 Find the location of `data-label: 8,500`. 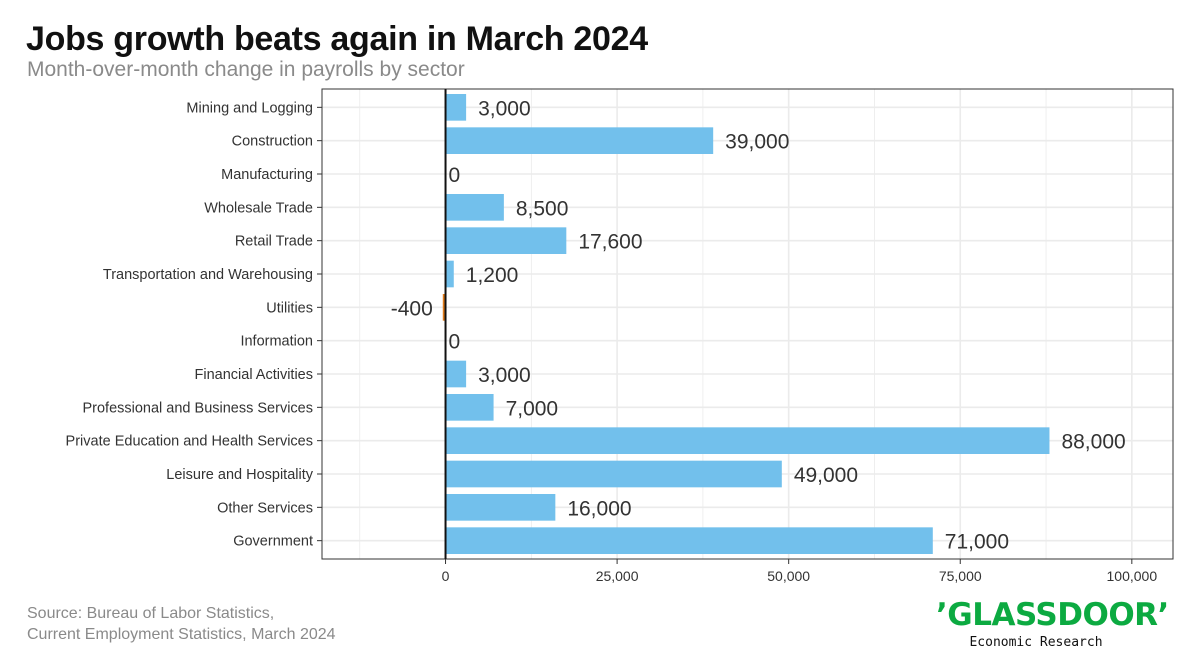

data-label: 8,500 is located at coordinates (542, 208).